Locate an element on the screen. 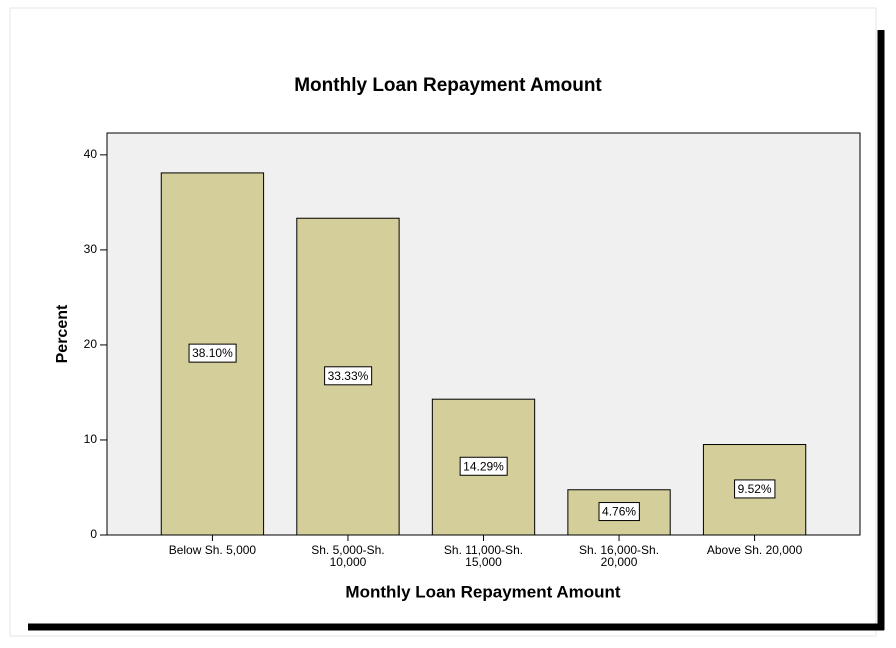 The width and height of the screenshot is (896, 648). data-label: 33.33% is located at coordinates (348, 376).